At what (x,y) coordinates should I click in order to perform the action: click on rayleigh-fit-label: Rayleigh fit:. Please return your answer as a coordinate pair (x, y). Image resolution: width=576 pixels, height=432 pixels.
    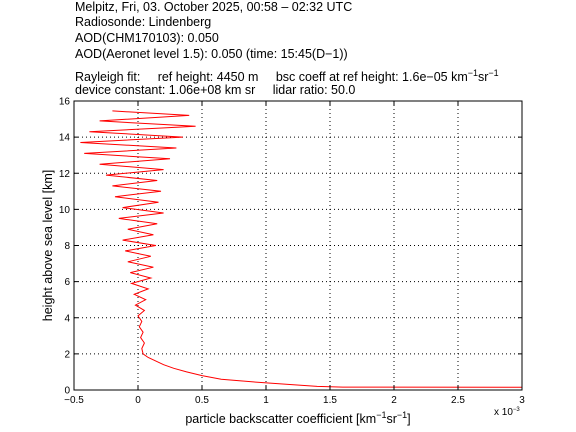
    Looking at the image, I should click on (108, 77).